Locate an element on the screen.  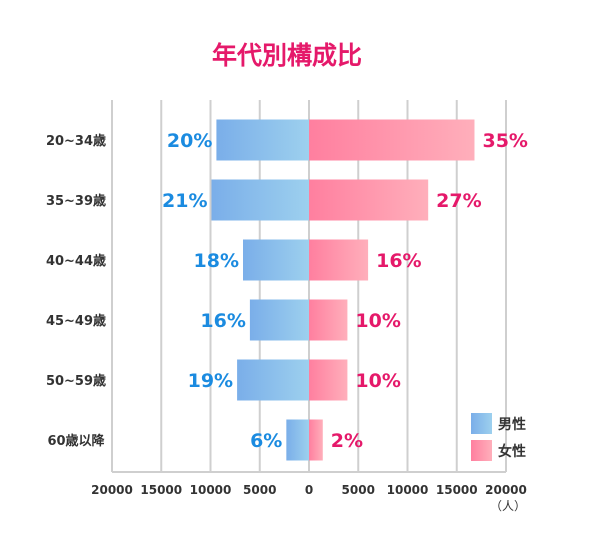
data-label-male: 6% is located at coordinates (266, 441).